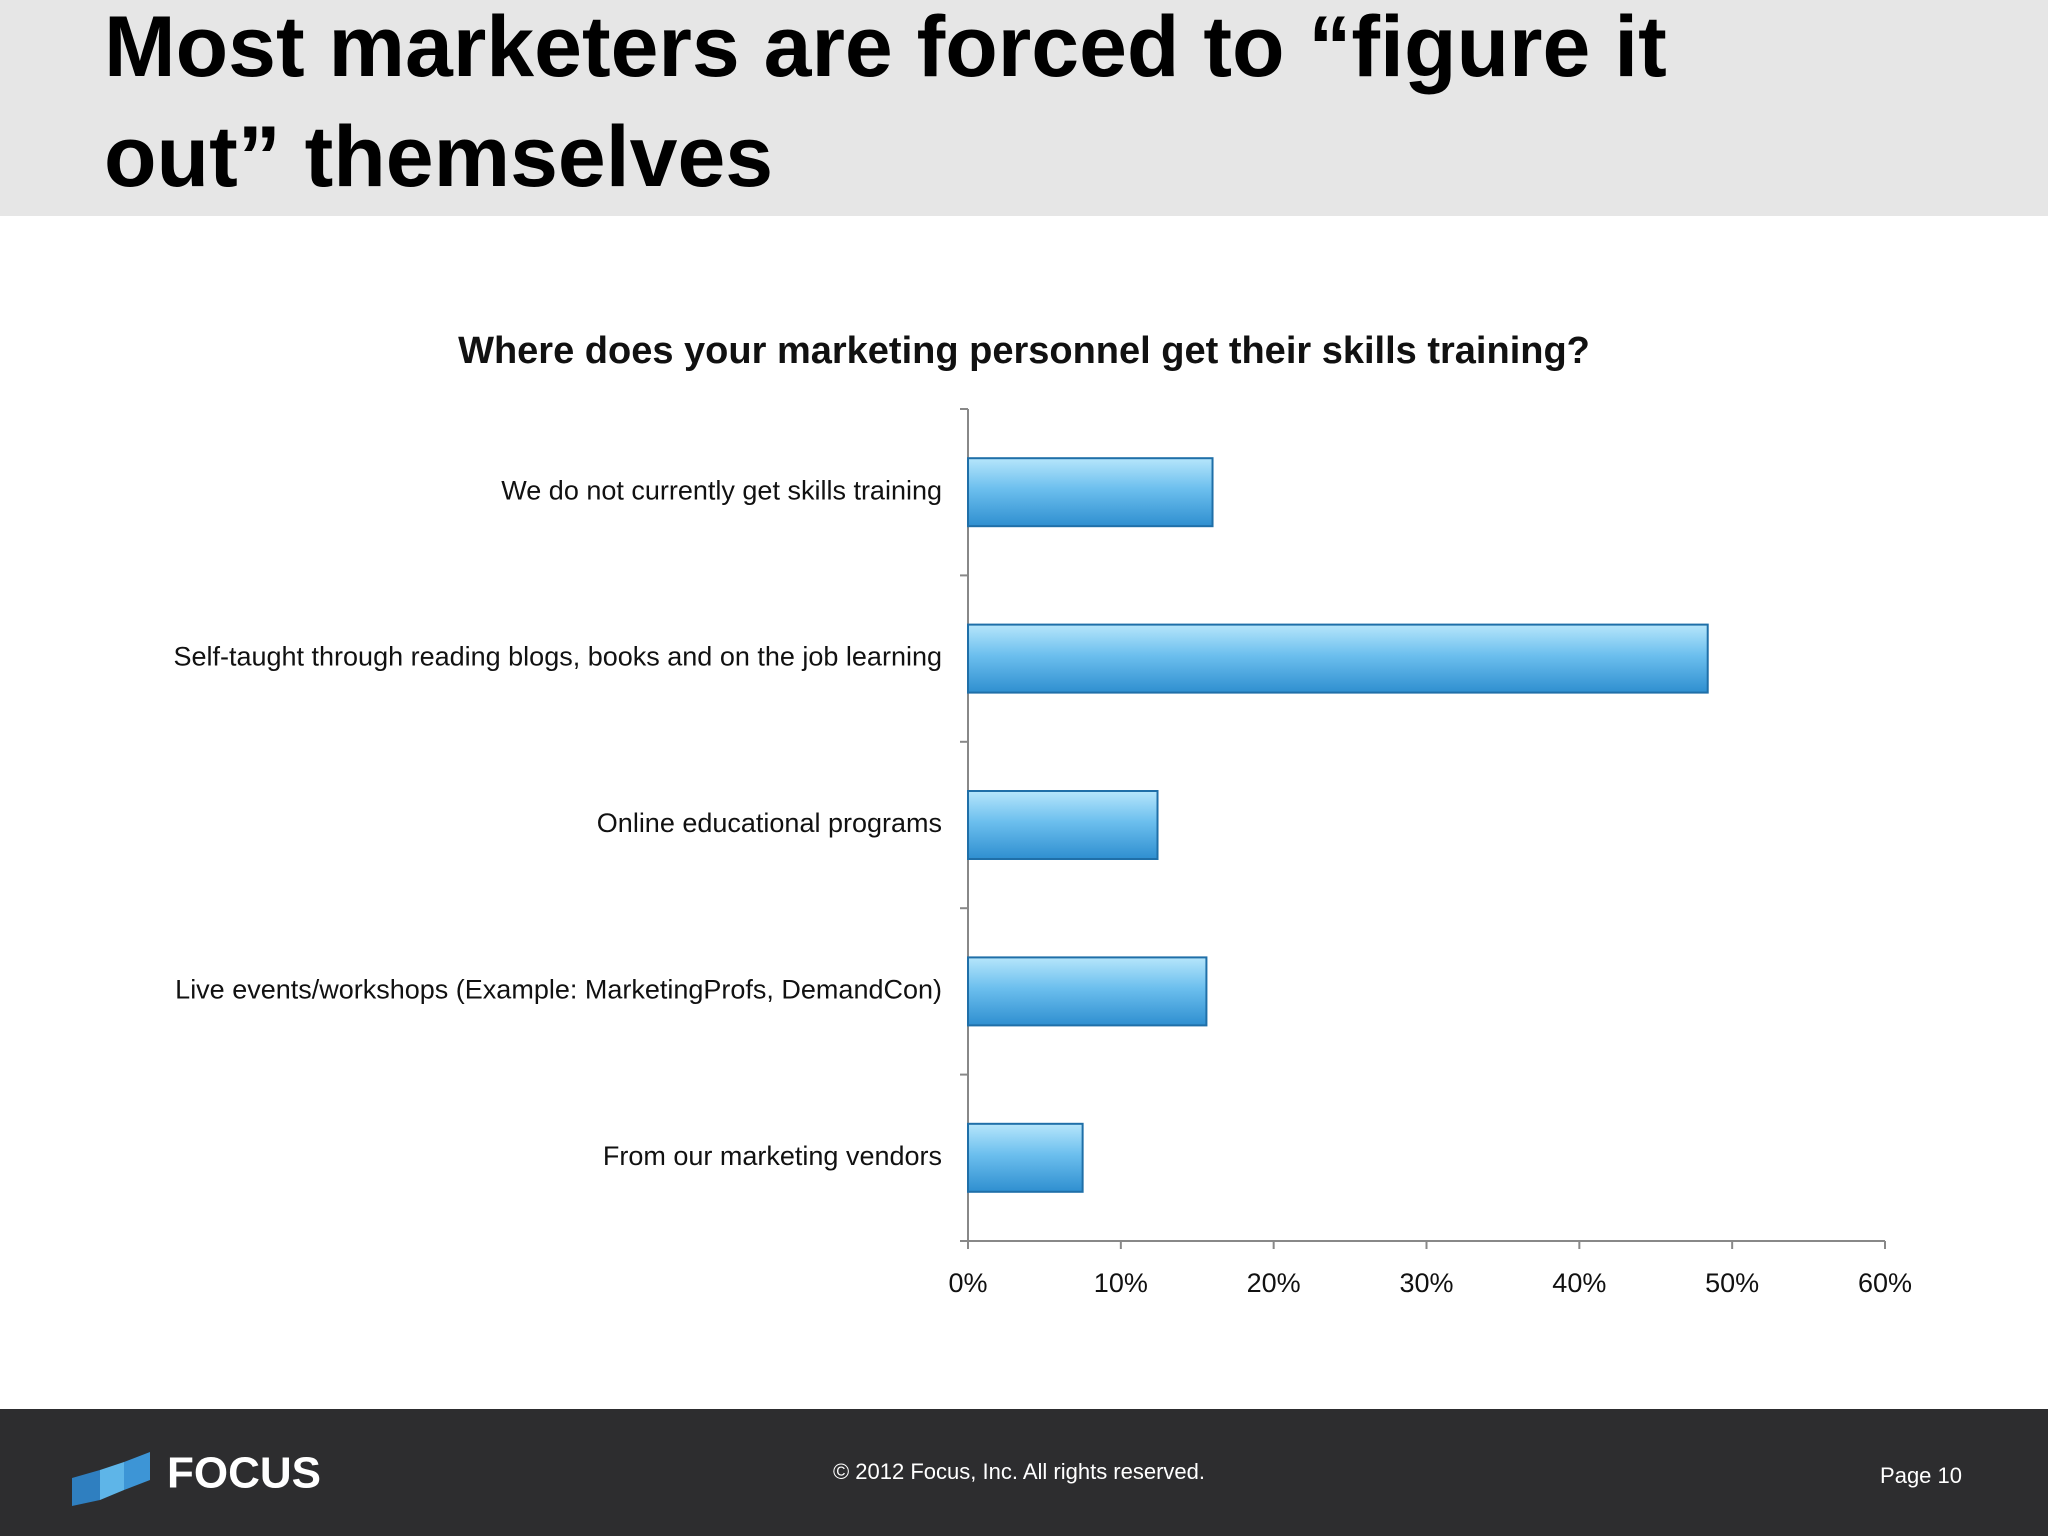 The image size is (2048, 1536). What do you see at coordinates (1426, 1283) in the screenshot?
I see `x-tick-label: 30%` at bounding box center [1426, 1283].